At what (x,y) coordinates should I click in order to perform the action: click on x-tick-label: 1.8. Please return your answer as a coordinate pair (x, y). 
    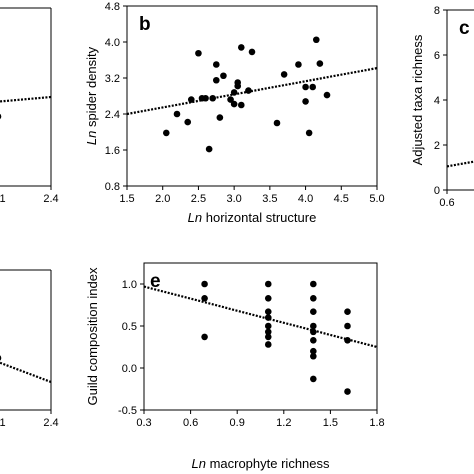
    Looking at the image, I should click on (376, 423).